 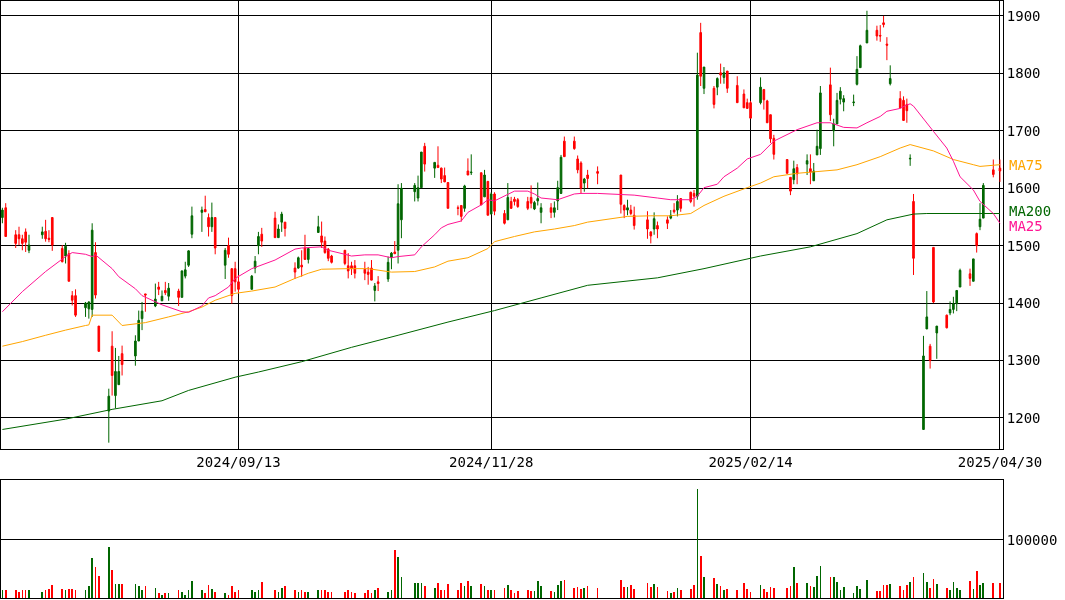 What do you see at coordinates (1023, 73) in the screenshot?
I see `y-tick-label: 1800` at bounding box center [1023, 73].